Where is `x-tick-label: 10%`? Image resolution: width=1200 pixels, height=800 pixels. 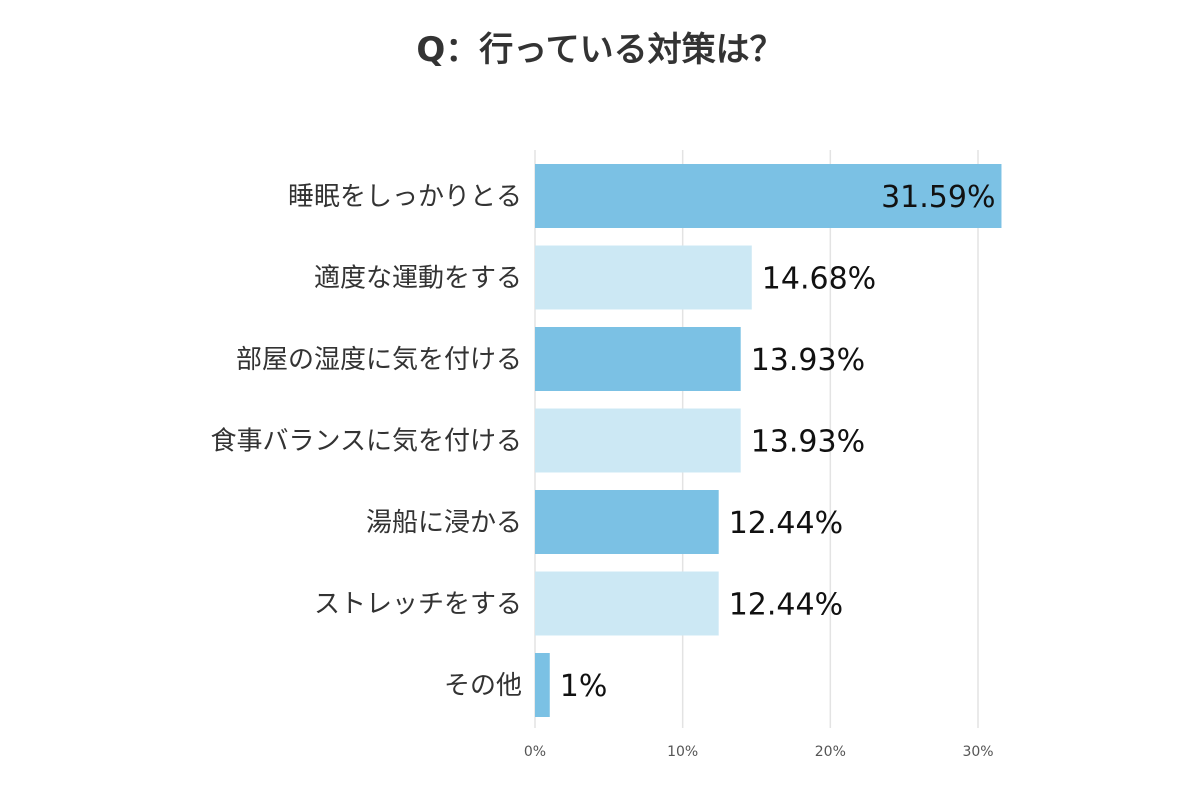
x-tick-label: 10% is located at coordinates (682, 752).